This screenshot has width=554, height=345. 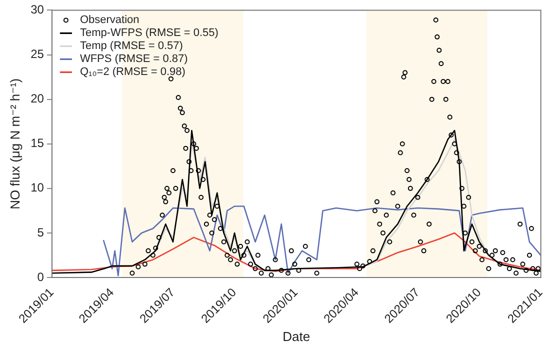 What do you see at coordinates (110, 20) in the screenshot?
I see `legend-label: Observation` at bounding box center [110, 20].